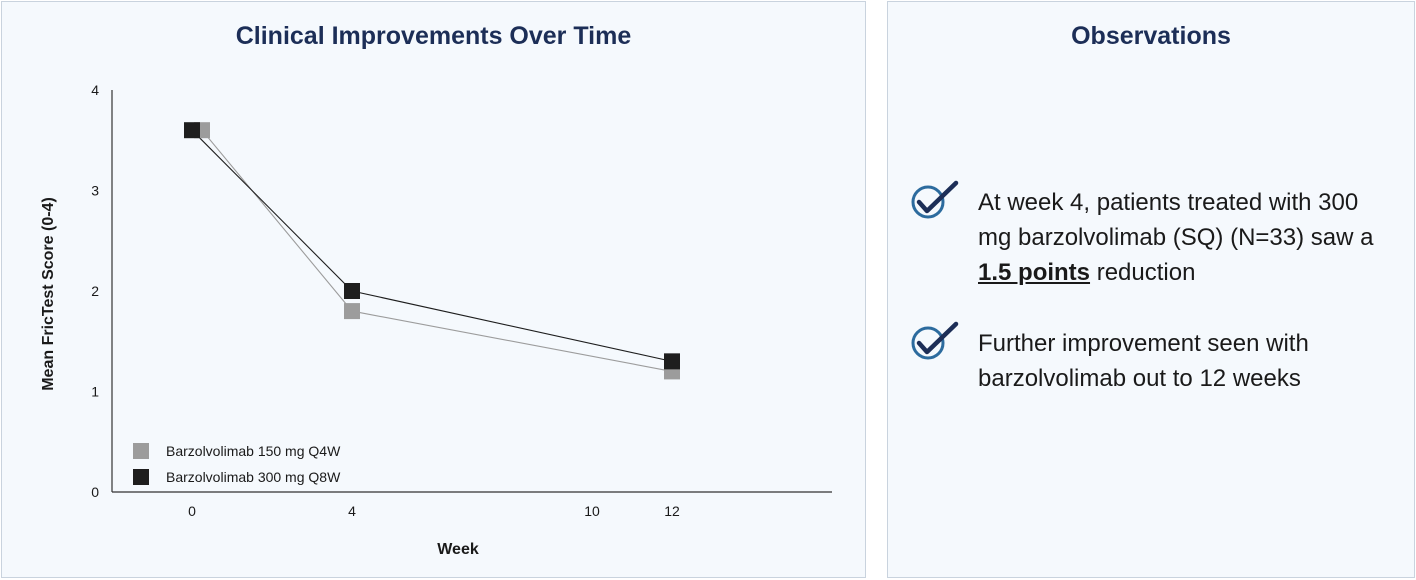  What do you see at coordinates (1151, 36) in the screenshot?
I see `observations-title: Observations` at bounding box center [1151, 36].